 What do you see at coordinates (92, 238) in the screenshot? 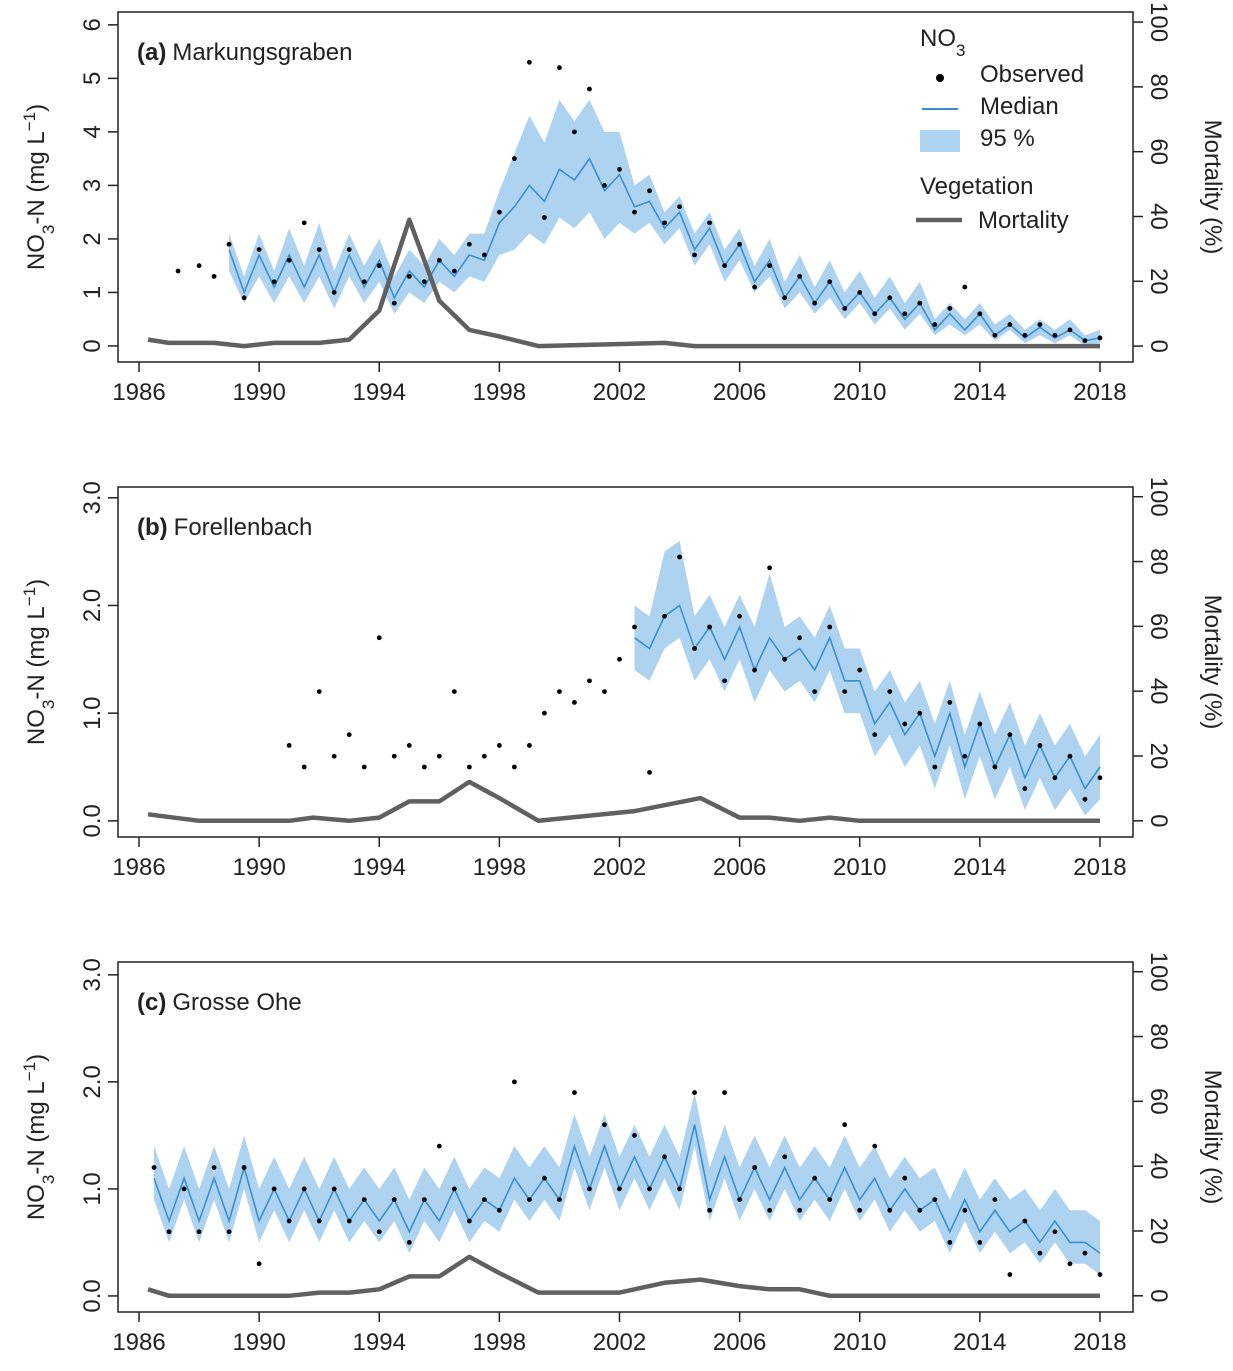
I see `y-tick-label: 2` at bounding box center [92, 238].